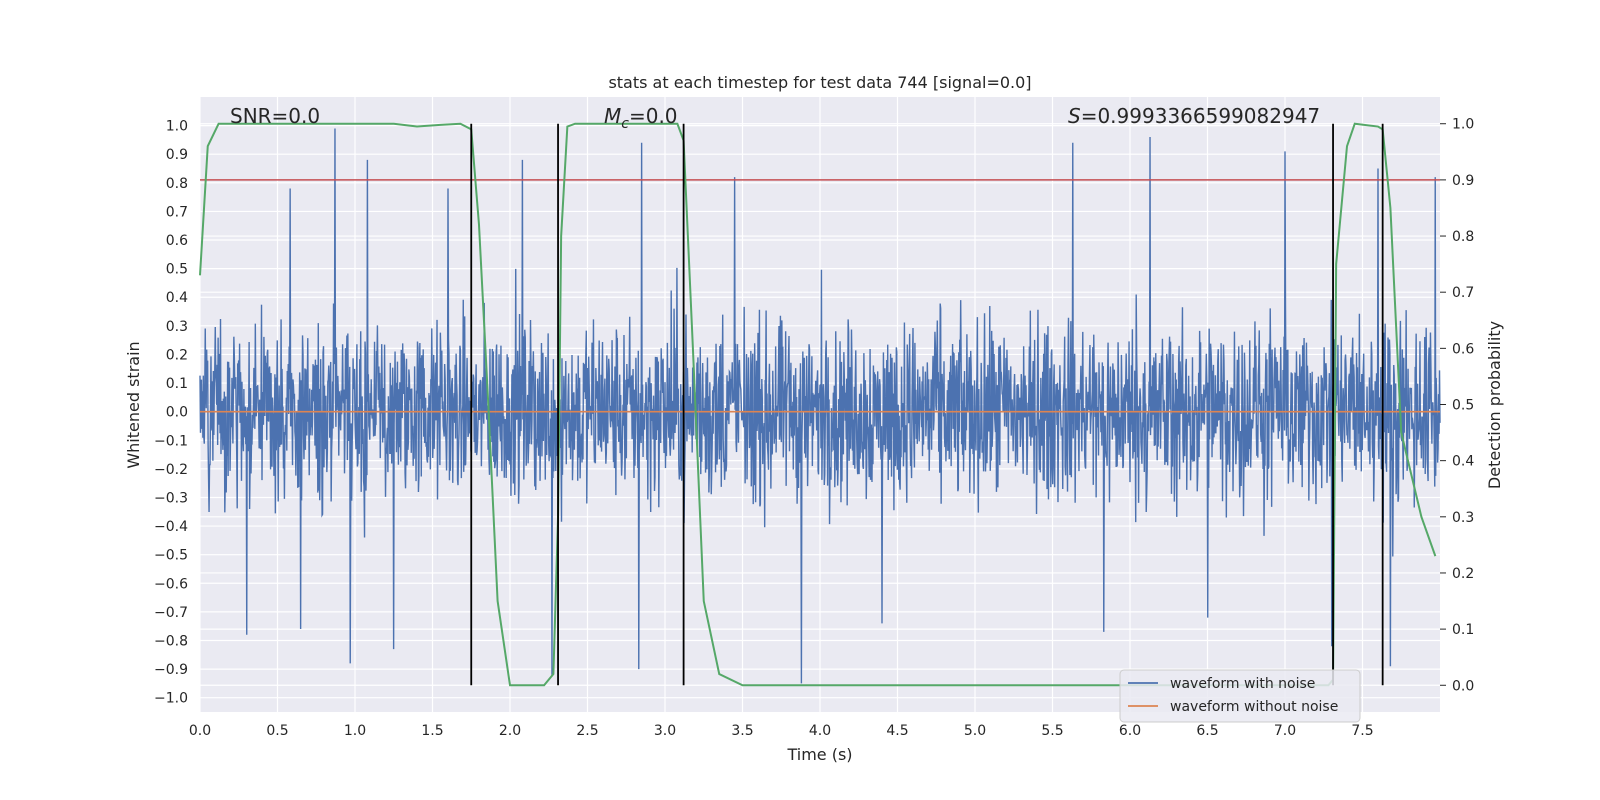  I want to click on y-tick-label: −0.2, so click(171, 470).